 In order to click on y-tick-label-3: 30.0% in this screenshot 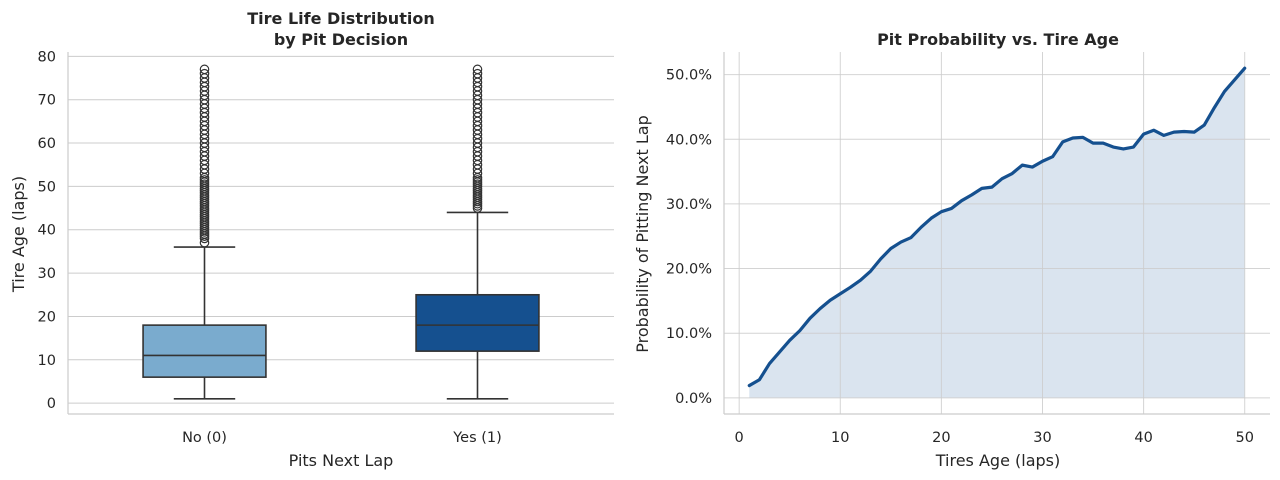, I will do `click(689, 205)`.